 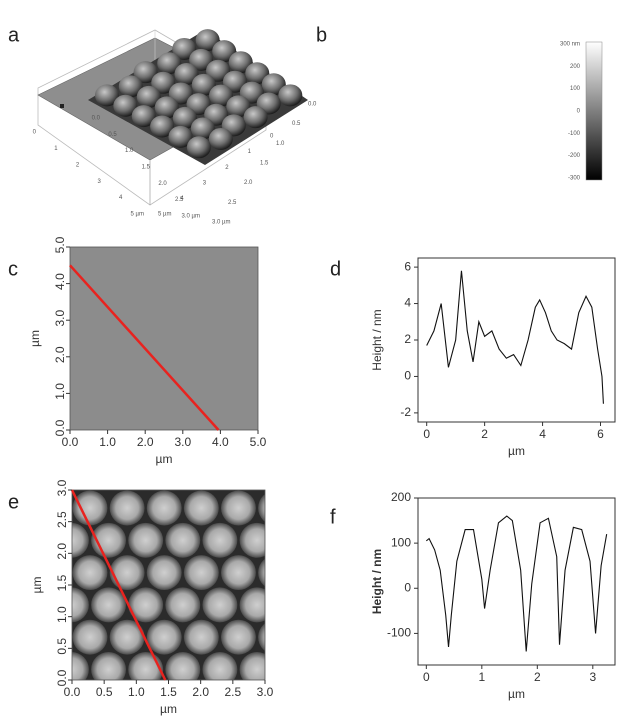 What do you see at coordinates (296, 124) in the screenshot?
I see `axis-tick-label: 0.5` at bounding box center [296, 124].